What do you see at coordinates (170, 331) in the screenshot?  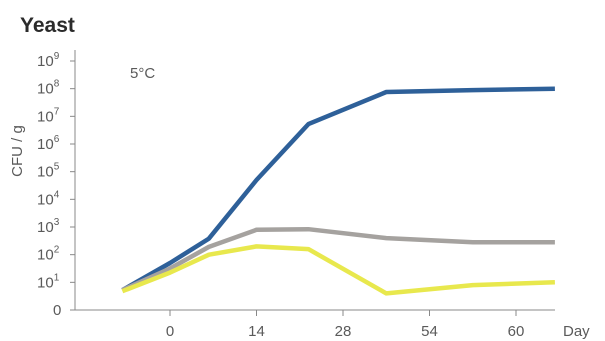 I see `x-tick-label: 0` at bounding box center [170, 331].